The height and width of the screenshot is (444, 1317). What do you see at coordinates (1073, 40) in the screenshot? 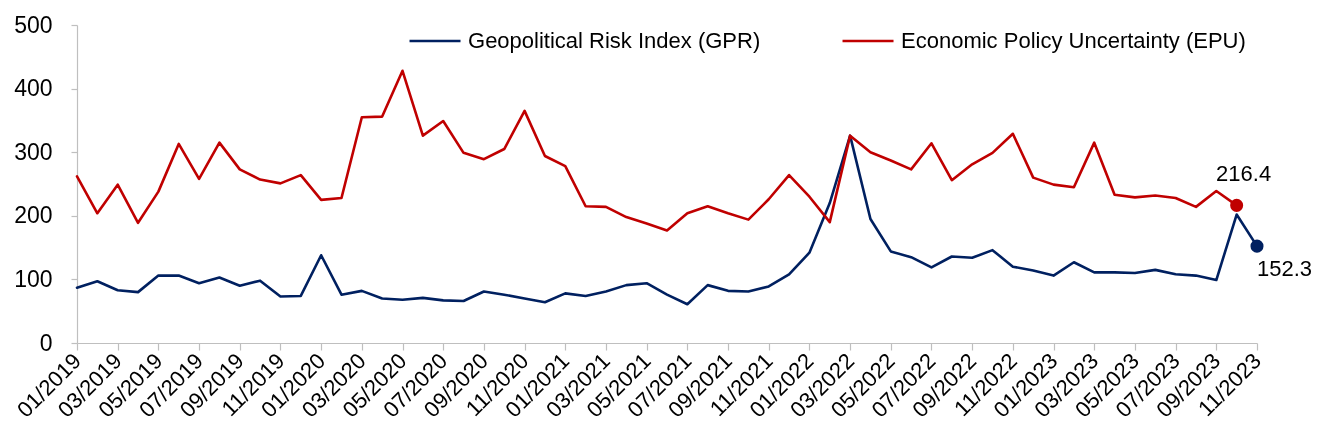
I see `legend-label: Economic Policy Uncertainty (EPU)` at bounding box center [1073, 40].